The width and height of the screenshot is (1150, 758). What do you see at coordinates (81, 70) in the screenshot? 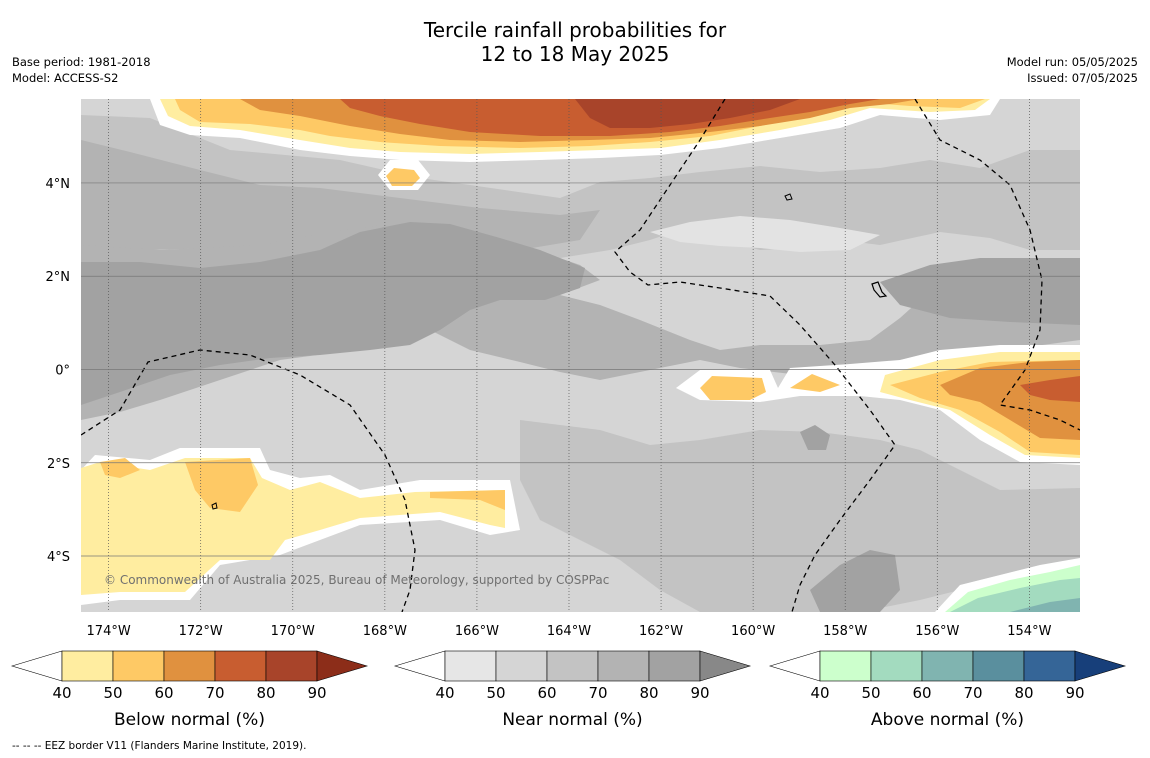
I see `metadata-left: Base period: 1981-2018 Model: ACCESS-S2` at bounding box center [81, 70].